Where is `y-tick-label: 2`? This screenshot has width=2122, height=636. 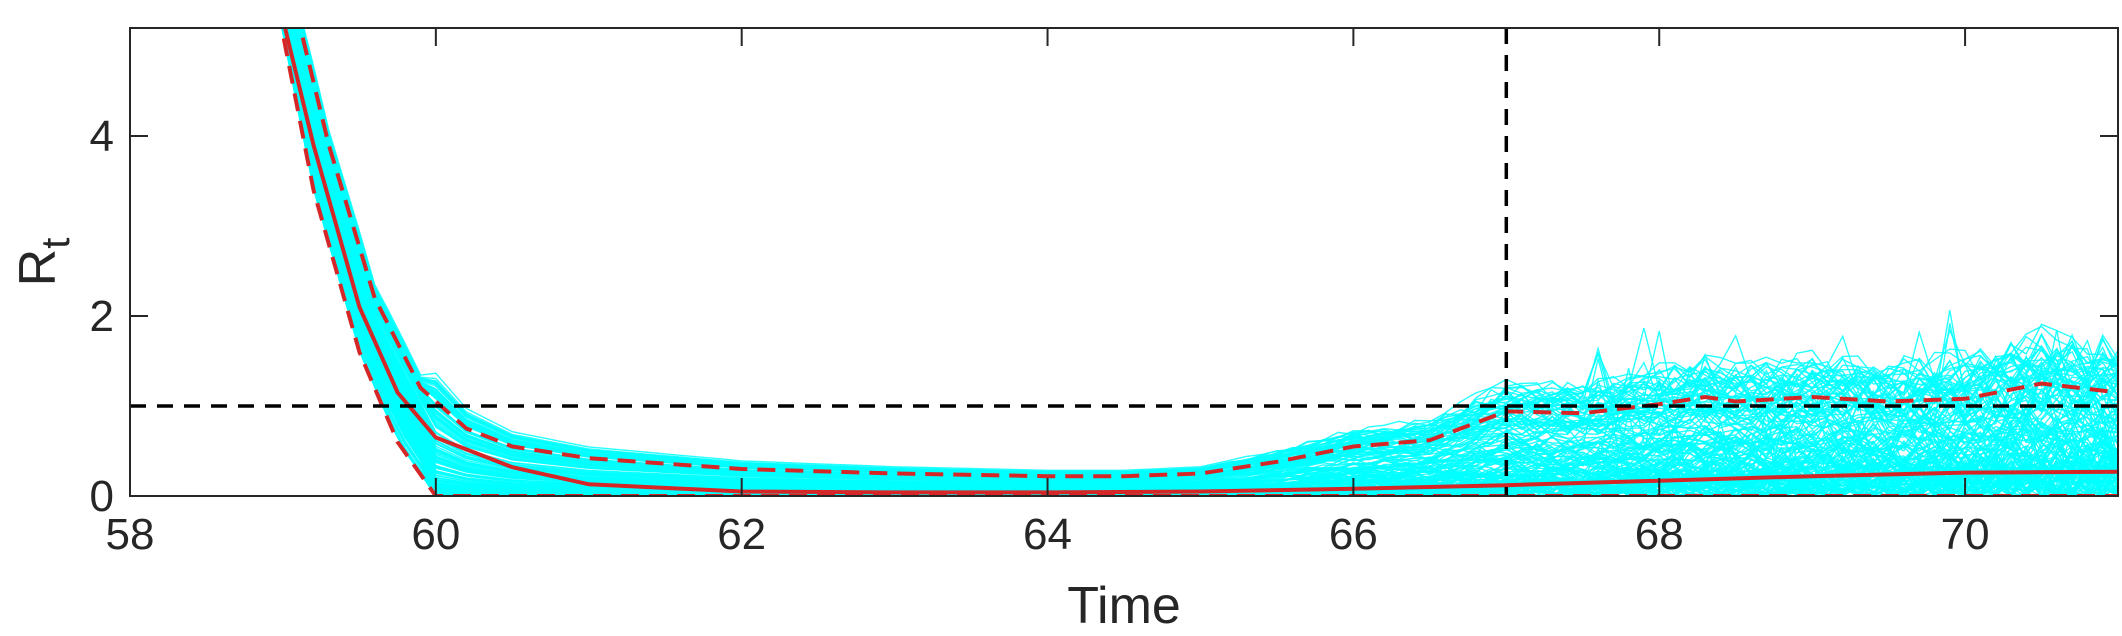
y-tick-label: 2 is located at coordinates (102, 316).